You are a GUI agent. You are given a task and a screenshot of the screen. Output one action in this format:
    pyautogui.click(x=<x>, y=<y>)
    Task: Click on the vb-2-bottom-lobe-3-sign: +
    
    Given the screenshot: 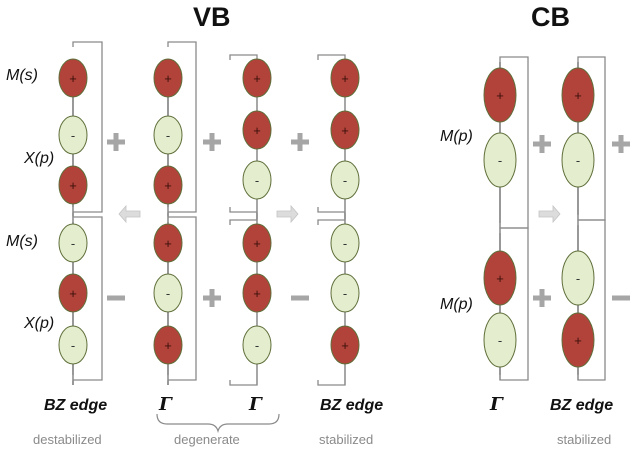 What is the action you would take?
    pyautogui.click(x=168, y=345)
    